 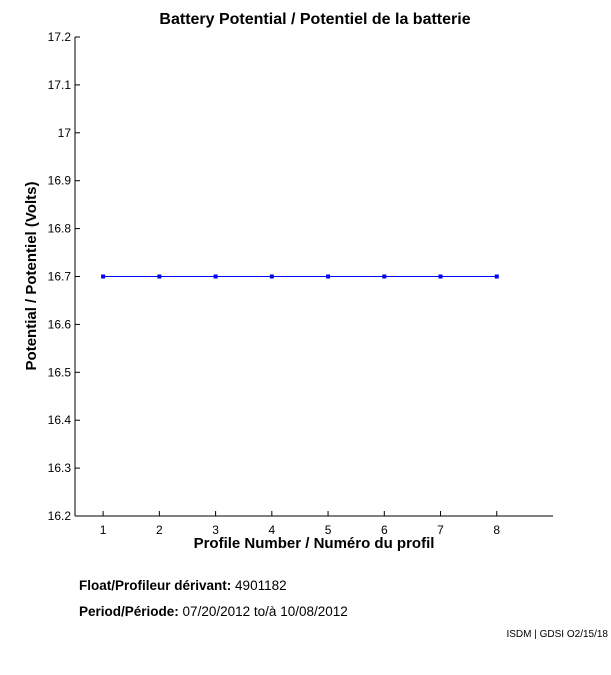 What do you see at coordinates (265, 611) in the screenshot?
I see `period-separator: to/à` at bounding box center [265, 611].